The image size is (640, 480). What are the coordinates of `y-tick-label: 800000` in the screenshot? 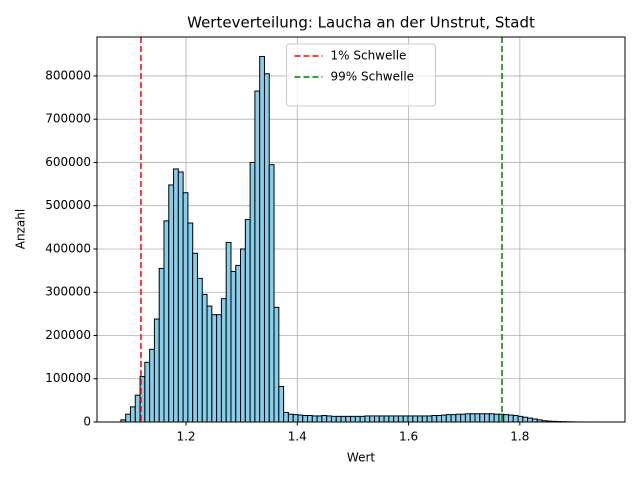 It's located at (68, 75).